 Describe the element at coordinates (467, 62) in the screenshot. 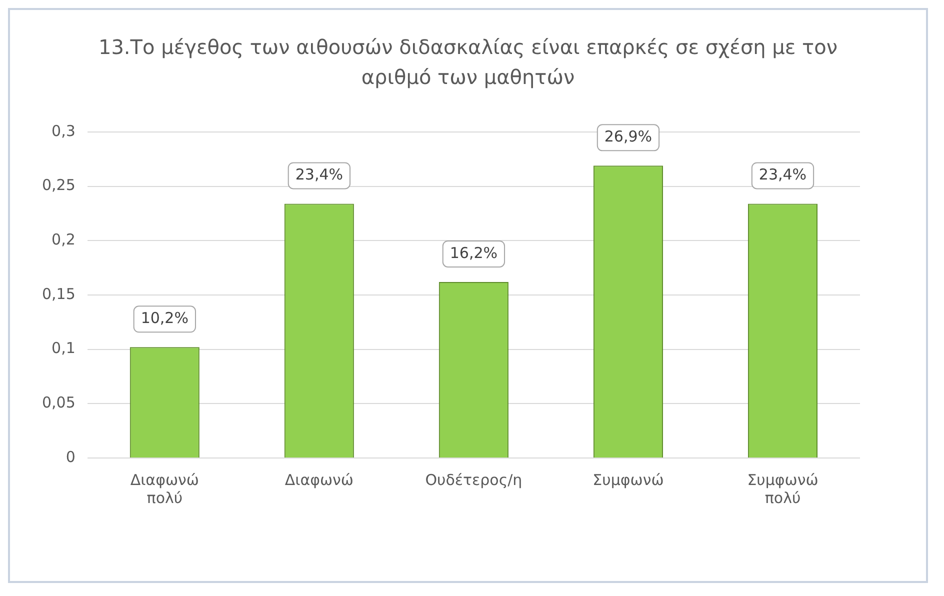

I see `chart-title: 13.Το μέγεθος των αιθουσών διδασκαλίας είναι επαρκές σε σχέση με τον αριθμό των μαθητών` at that location.